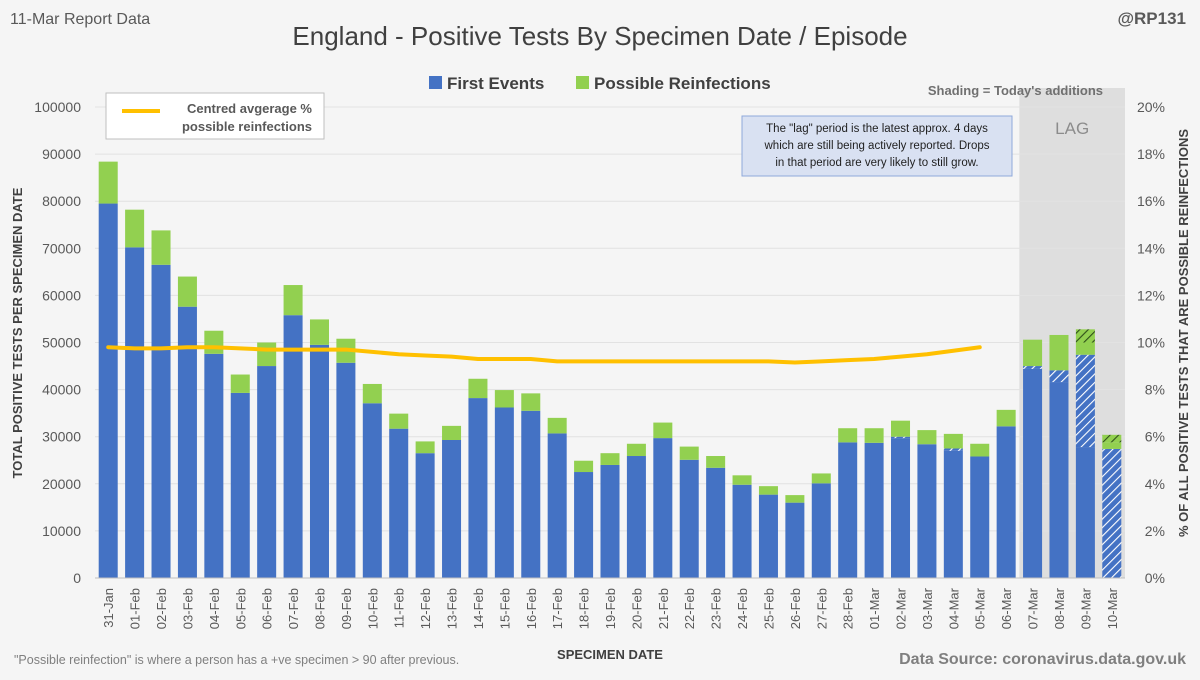 The width and height of the screenshot is (1200, 680). Describe the element at coordinates (1155, 484) in the screenshot. I see `y2-tick-label: 4%` at that location.